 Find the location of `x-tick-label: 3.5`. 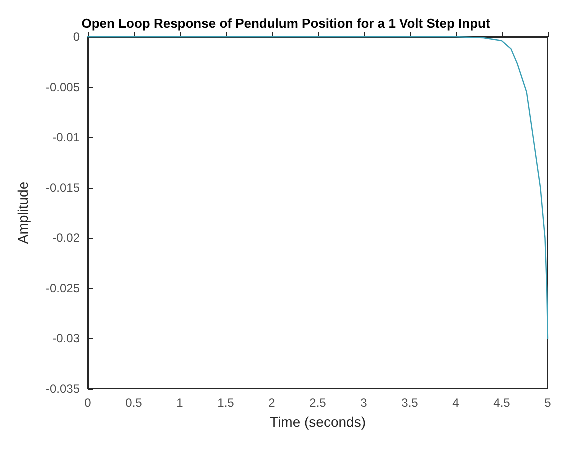

x-tick-label: 3.5 is located at coordinates (410, 403).